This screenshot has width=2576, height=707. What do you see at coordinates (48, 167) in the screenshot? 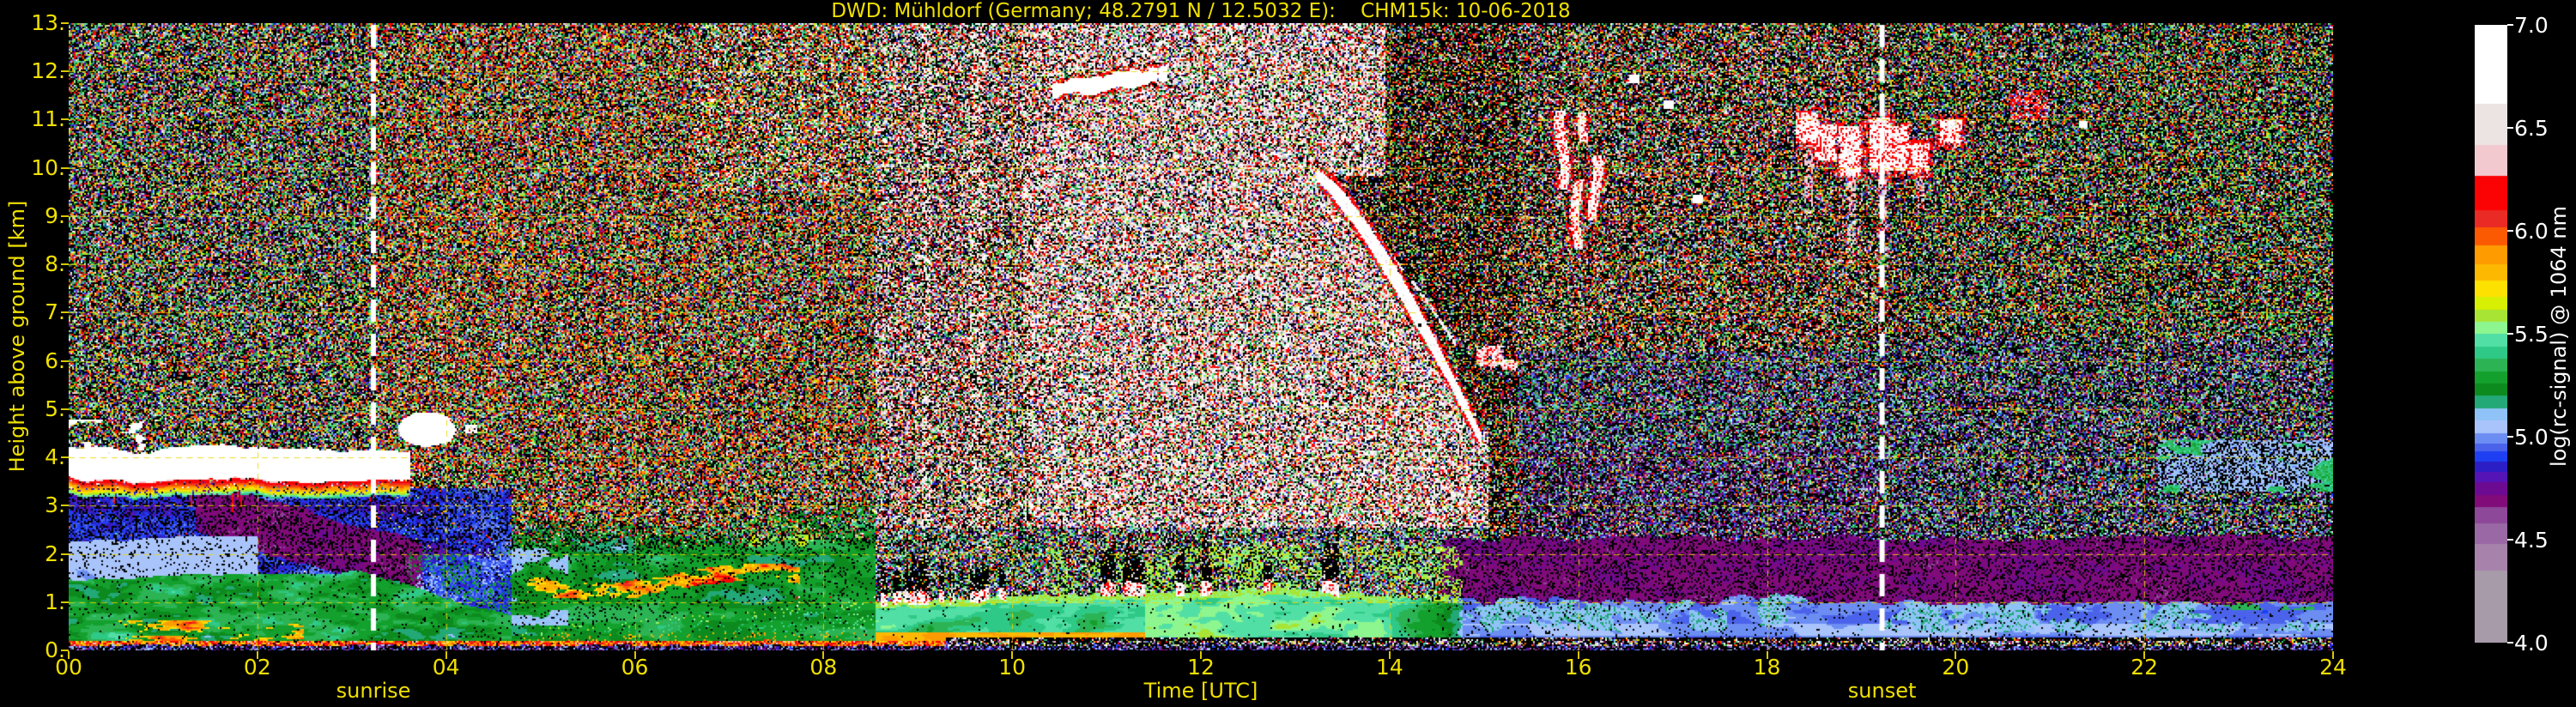
I see `y-tick-label-10: 10.` at bounding box center [48, 167].